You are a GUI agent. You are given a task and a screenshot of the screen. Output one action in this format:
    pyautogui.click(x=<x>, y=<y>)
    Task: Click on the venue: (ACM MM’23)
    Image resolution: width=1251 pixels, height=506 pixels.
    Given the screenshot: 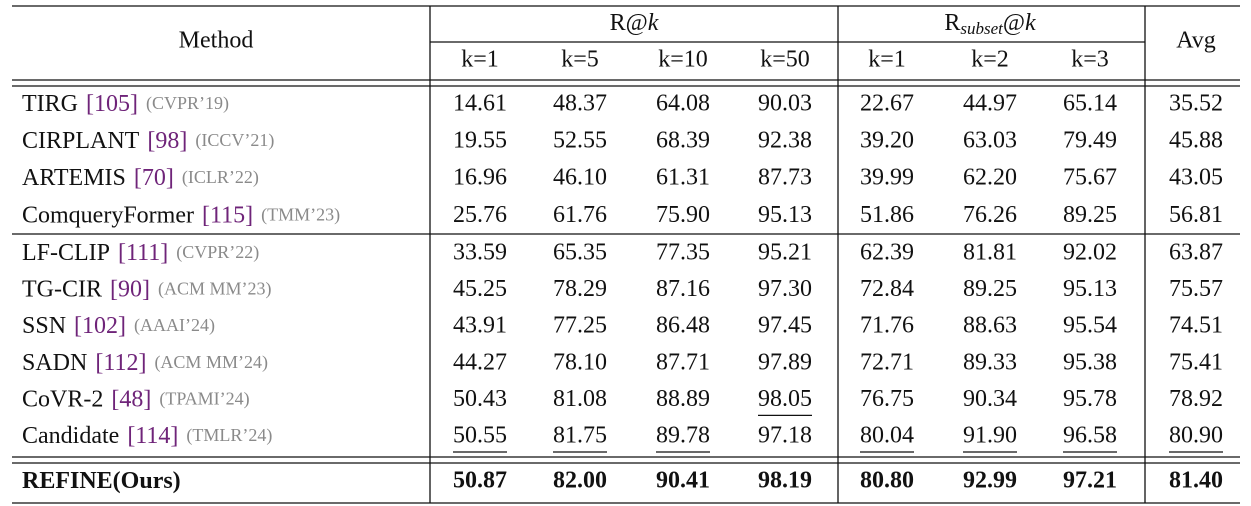 What is the action you would take?
    pyautogui.click(x=215, y=289)
    